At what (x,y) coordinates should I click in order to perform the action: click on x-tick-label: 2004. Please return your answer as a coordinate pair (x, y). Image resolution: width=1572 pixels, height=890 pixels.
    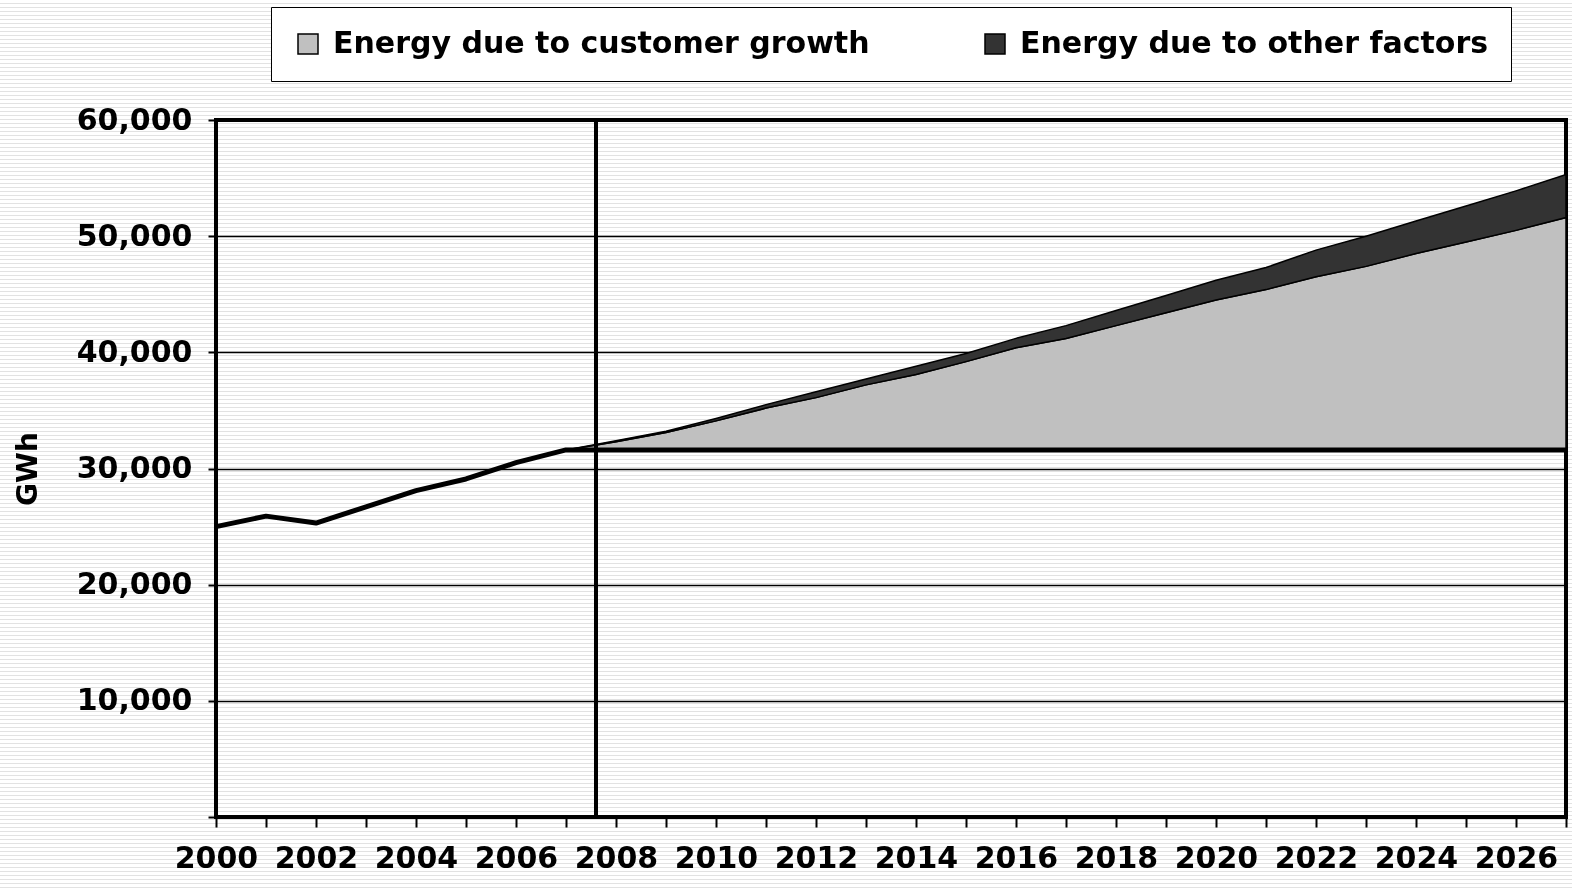
    Looking at the image, I should click on (416, 857).